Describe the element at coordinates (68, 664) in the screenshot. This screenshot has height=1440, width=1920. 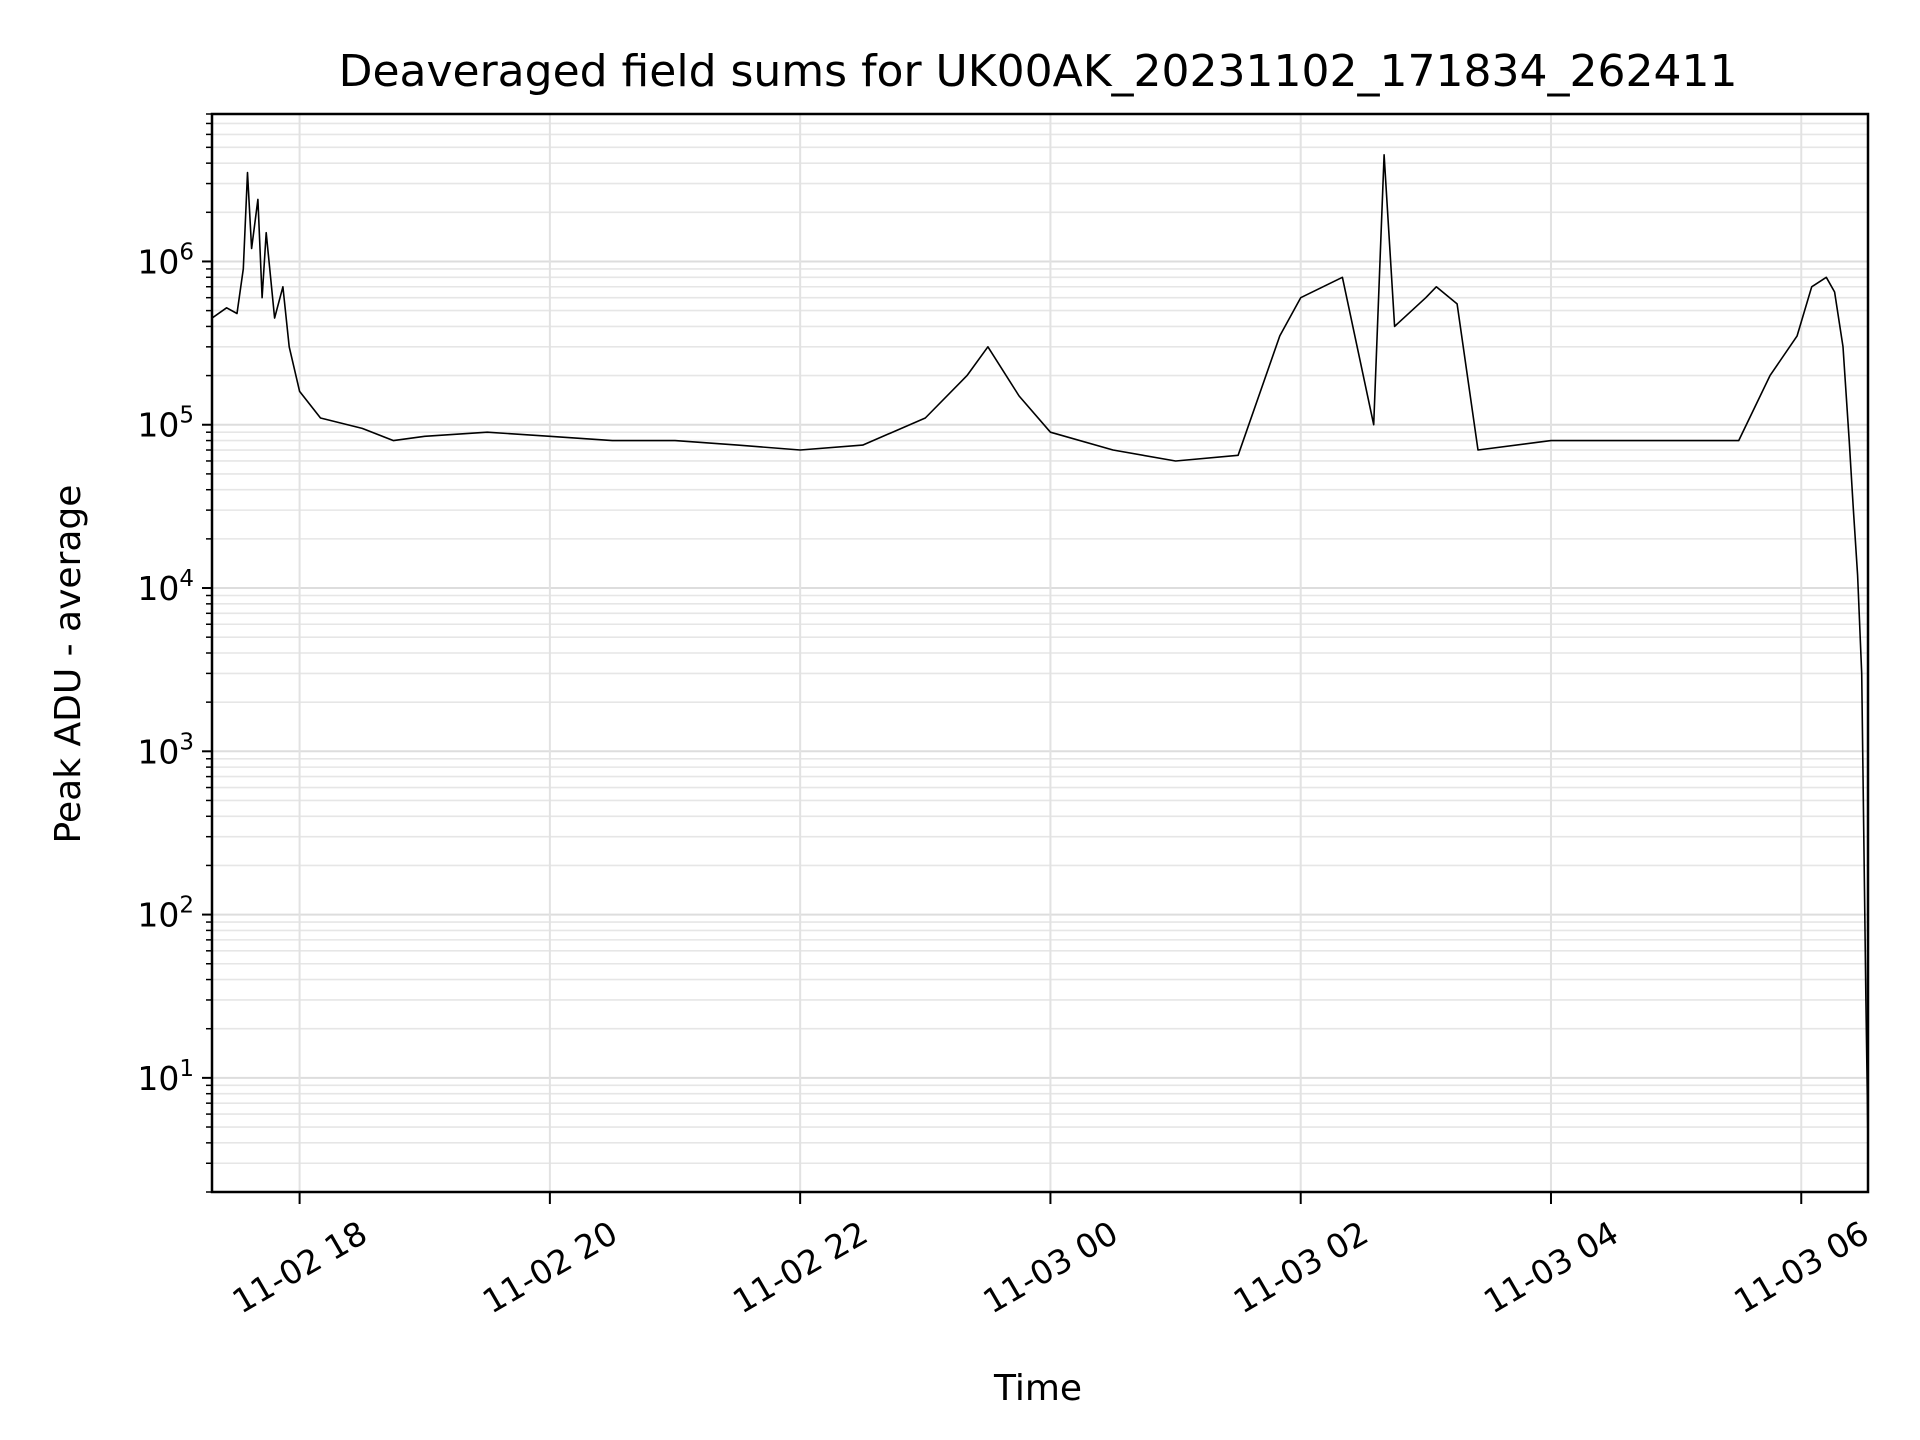
I see `y-axis-label: Peak ADU - average` at that location.